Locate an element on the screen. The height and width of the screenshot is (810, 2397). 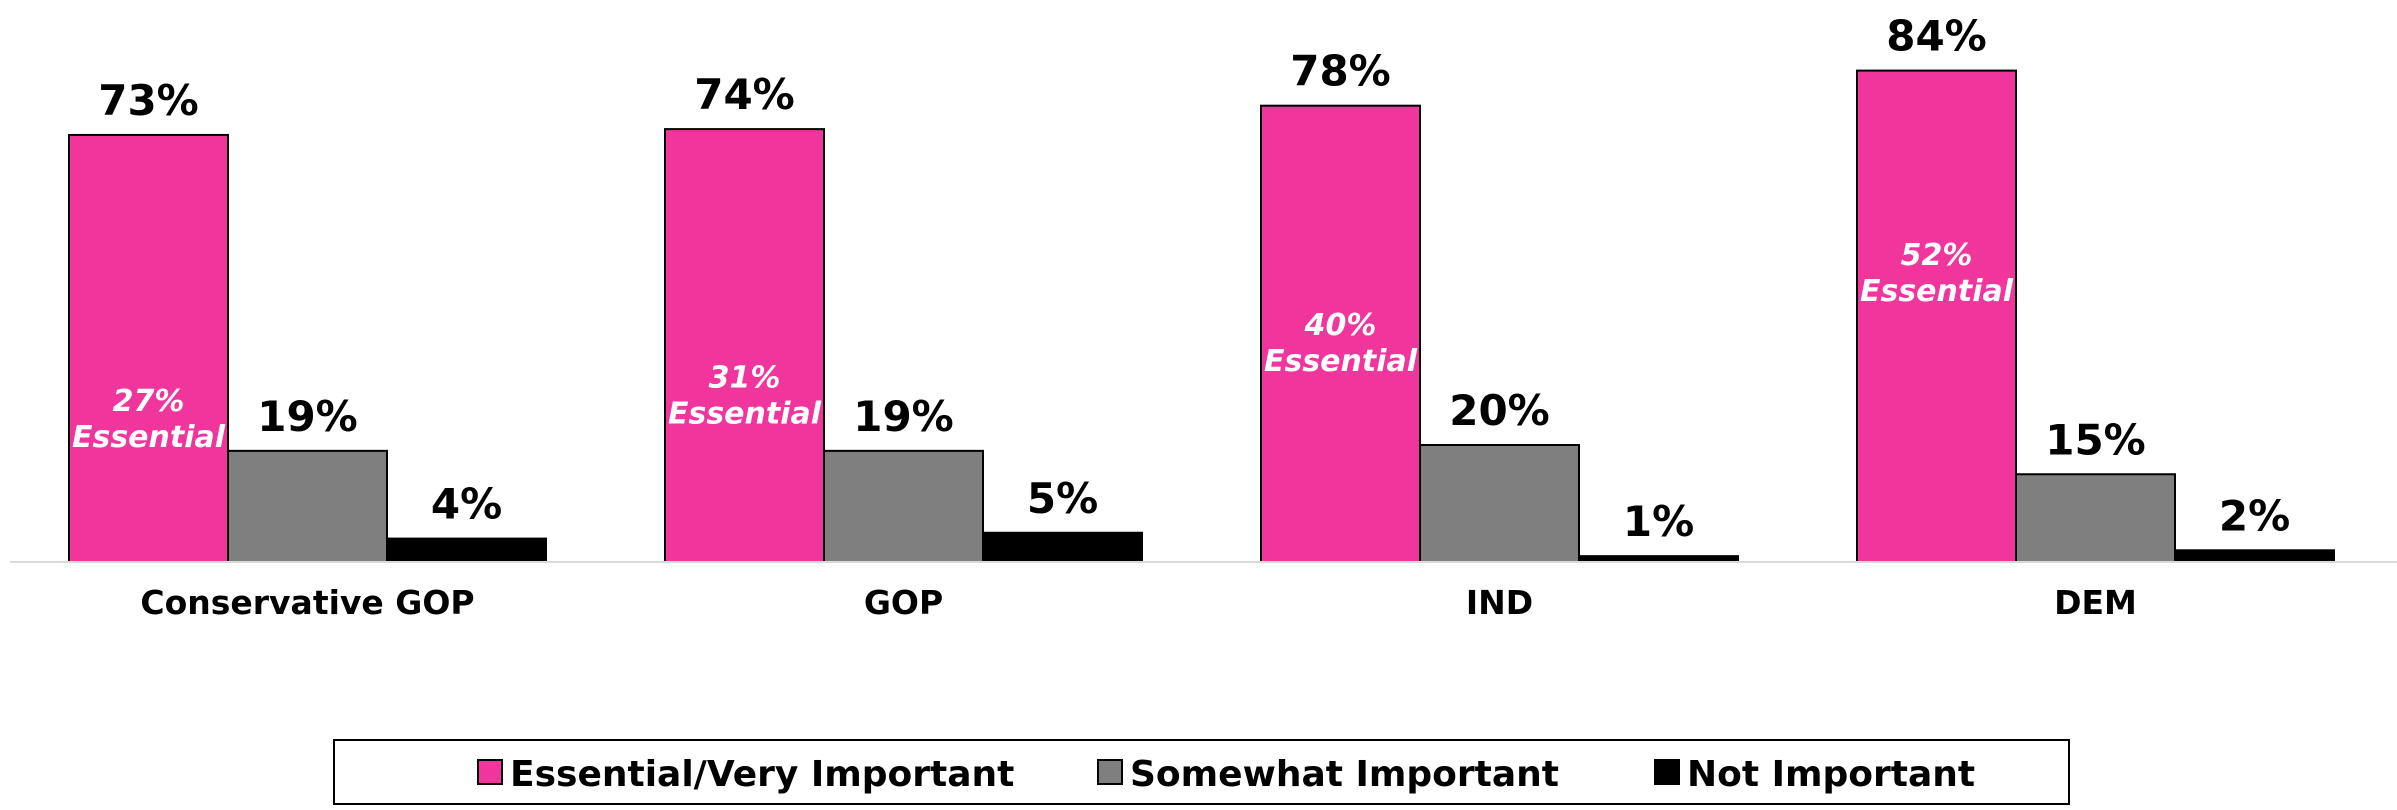
value-label-essential-very-important-ind: 78% is located at coordinates (1340, 71).